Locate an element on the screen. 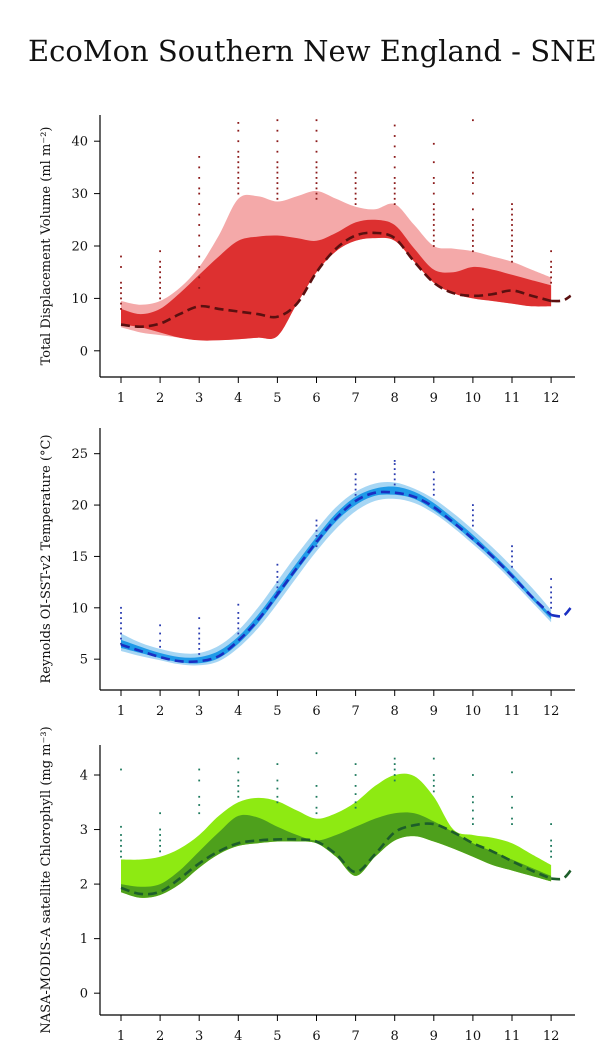 Image resolution: width=600 pixels, height=1042 pixels. y-axis-label: Reynolds OI-SST-v2 Temperature (°C) is located at coordinates (46, 558).